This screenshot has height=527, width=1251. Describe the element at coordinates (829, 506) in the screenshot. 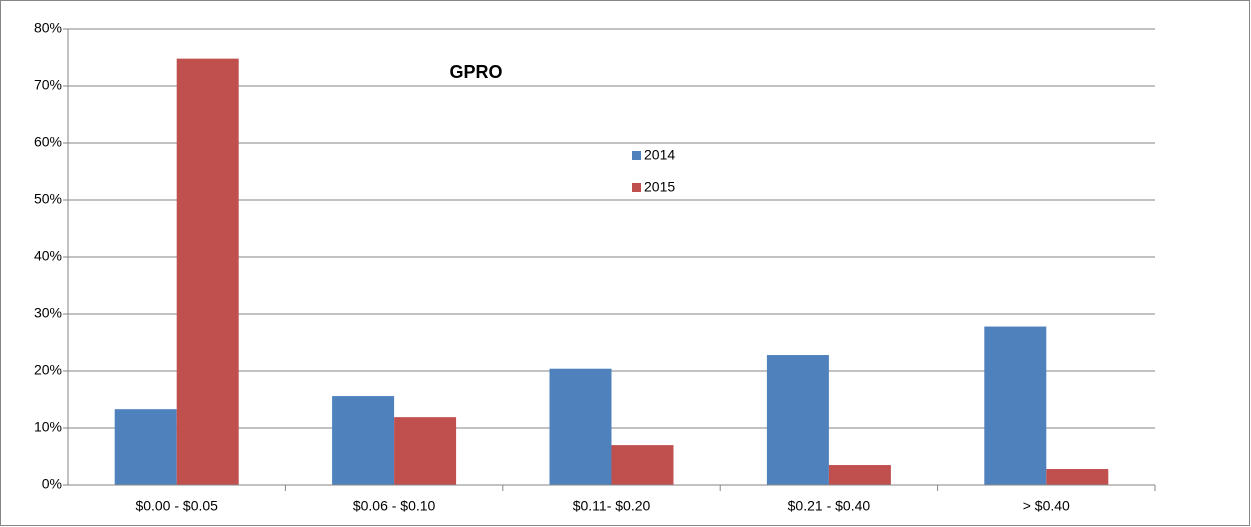

I see `x-tick-label: $0.21 - $0.40` at that location.